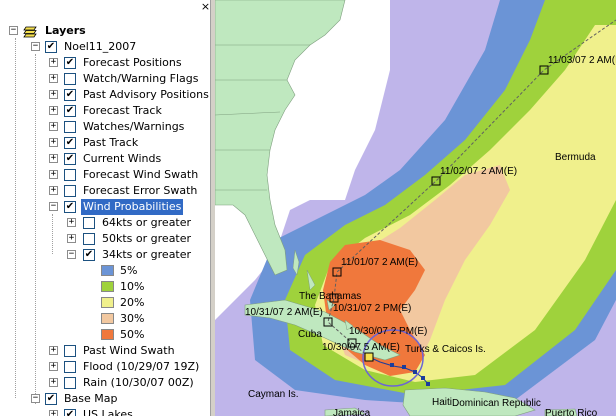 Image resolution: width=616 pixels, height=416 pixels. I want to click on legend-item: 20%, so click(100, 303).